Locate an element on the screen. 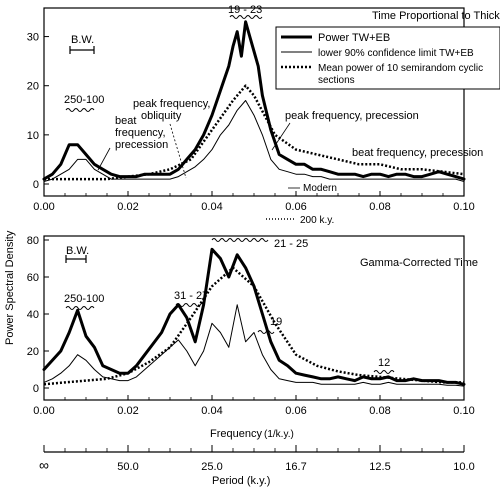 The height and width of the screenshot is (487, 500). bottom-x-tick-label: 0.10 is located at coordinates (463, 411).